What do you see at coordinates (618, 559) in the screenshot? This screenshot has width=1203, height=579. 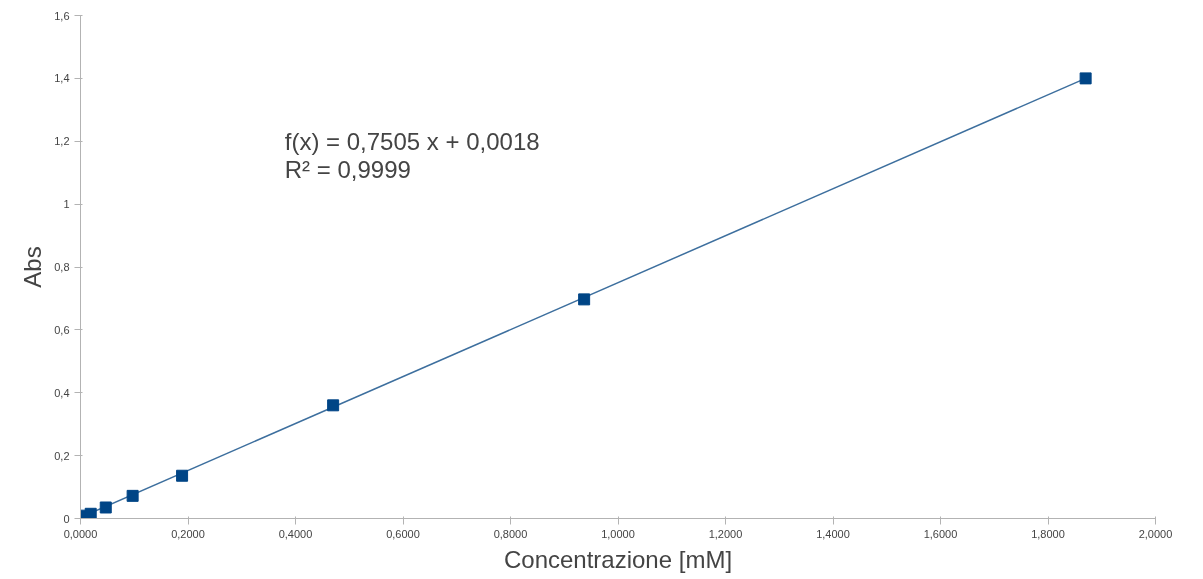 I see `x-axis-title: Concentrazione [mM]` at bounding box center [618, 559].